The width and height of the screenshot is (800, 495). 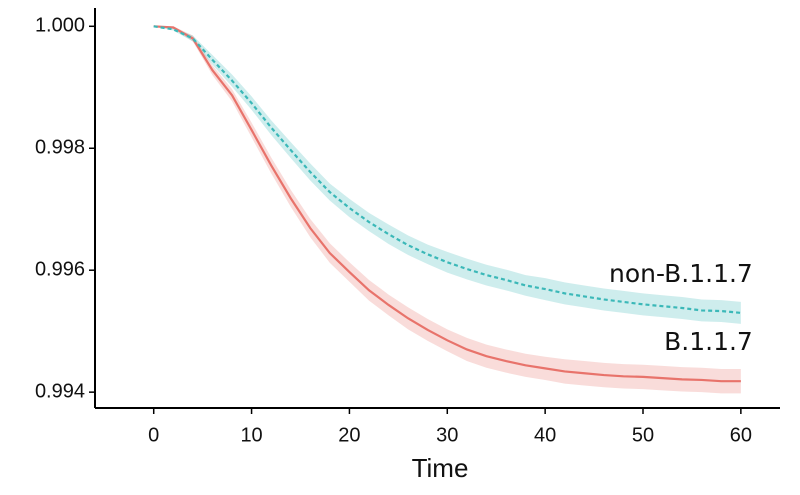 I want to click on x-tick-label: 50, so click(x=643, y=435).